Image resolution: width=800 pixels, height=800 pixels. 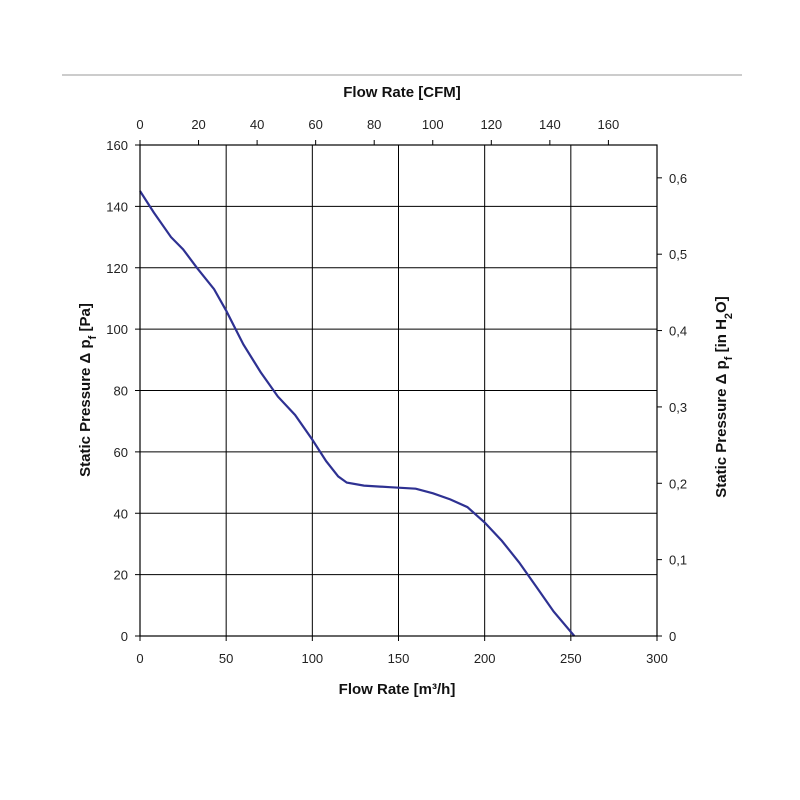 What do you see at coordinates (678, 331) in the screenshot?
I see `y-right-tick-label: 0,4` at bounding box center [678, 331].